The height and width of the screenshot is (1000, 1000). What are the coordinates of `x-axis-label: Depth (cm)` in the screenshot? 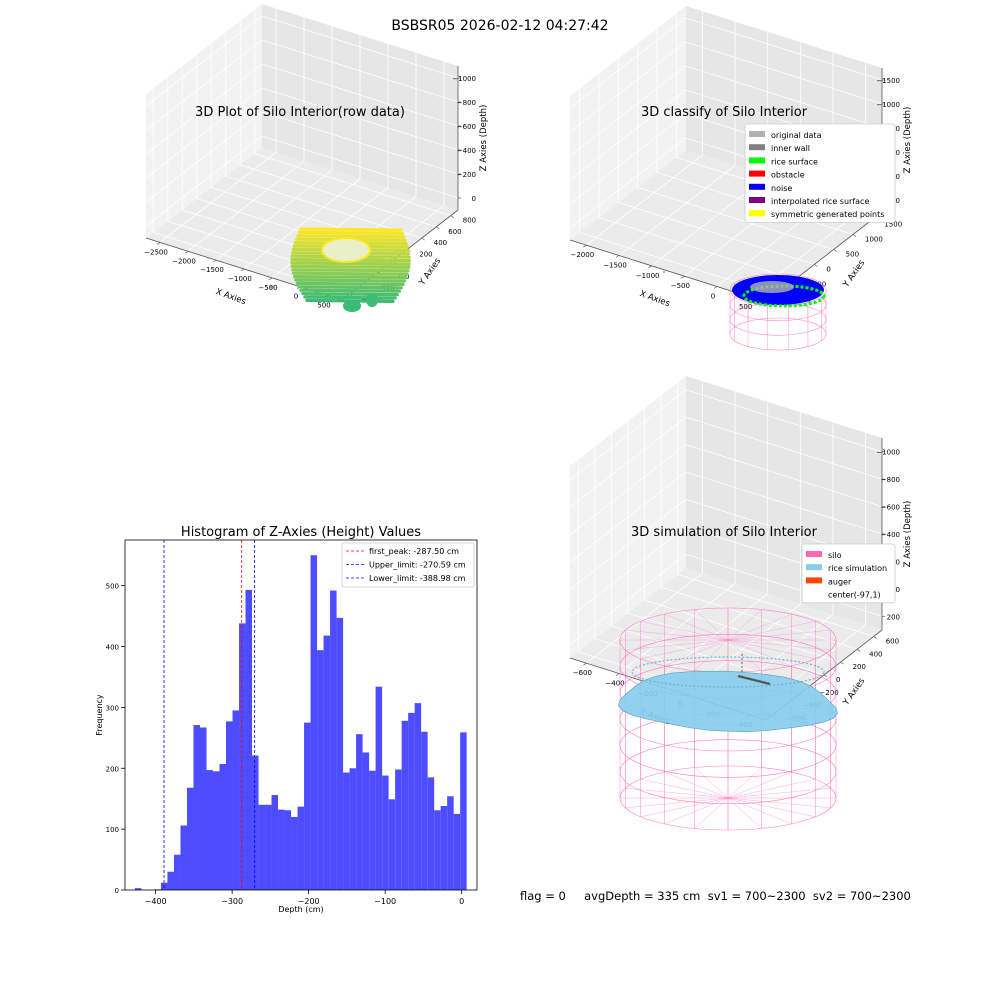 It's located at (300, 909).